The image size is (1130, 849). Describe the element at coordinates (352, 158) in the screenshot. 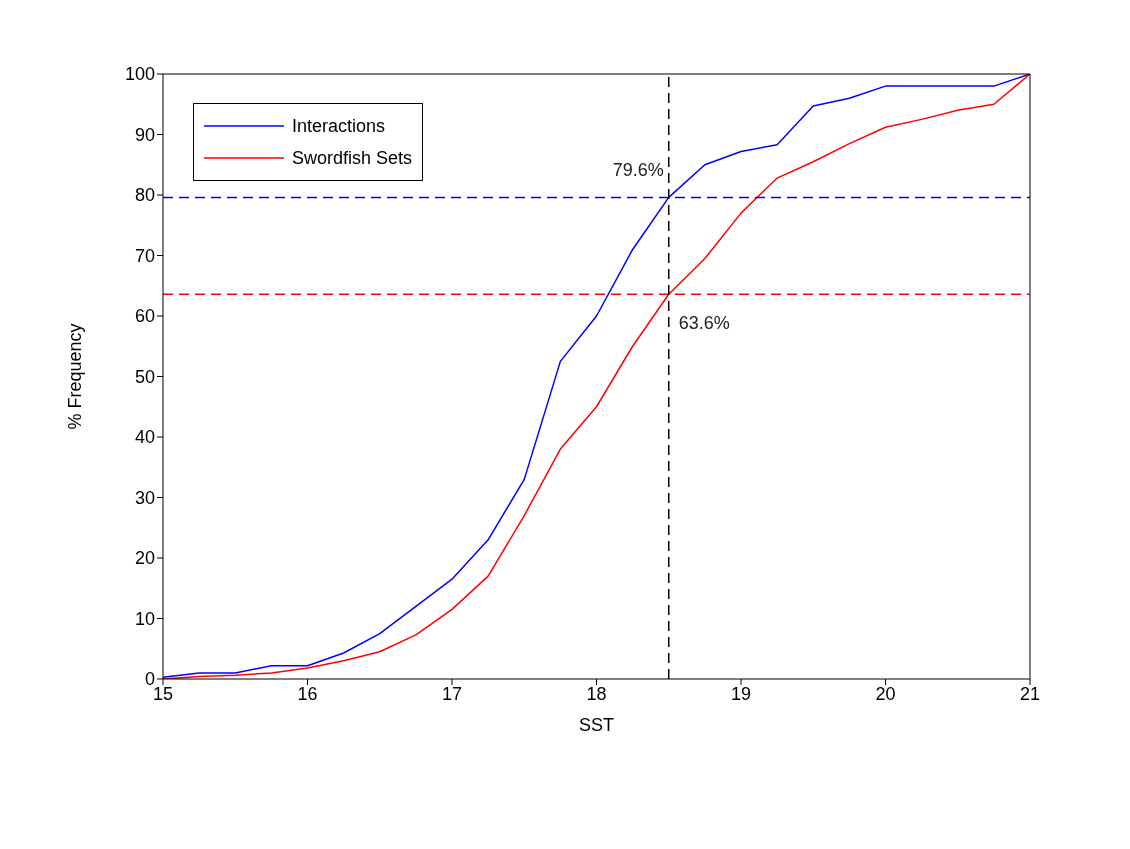

I see `legend-label: Swordfish Sets` at that location.